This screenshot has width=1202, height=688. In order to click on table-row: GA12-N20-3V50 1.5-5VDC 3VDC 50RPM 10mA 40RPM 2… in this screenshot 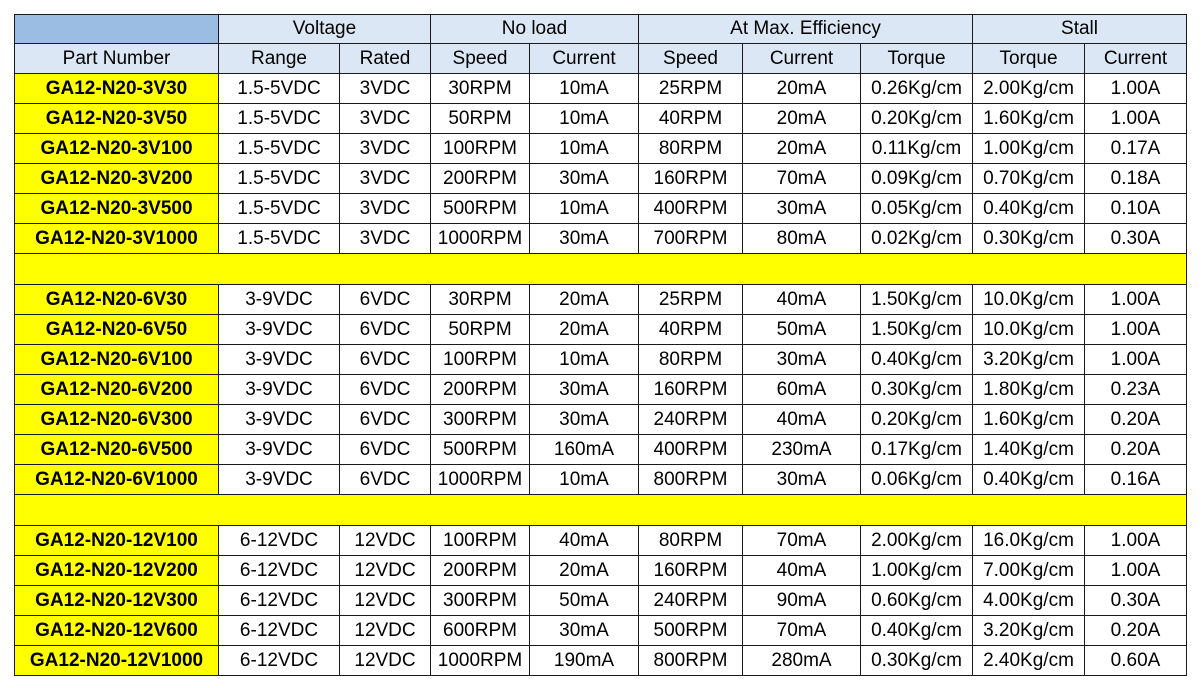, I will do `click(600, 118)`.